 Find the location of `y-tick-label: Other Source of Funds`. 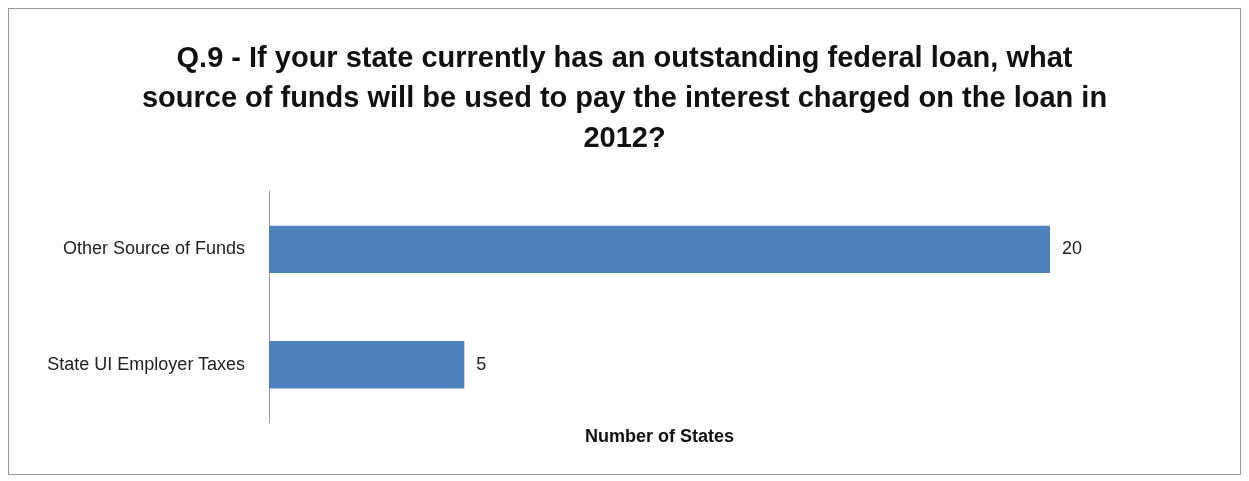

y-tick-label: Other Source of Funds is located at coordinates (154, 248).